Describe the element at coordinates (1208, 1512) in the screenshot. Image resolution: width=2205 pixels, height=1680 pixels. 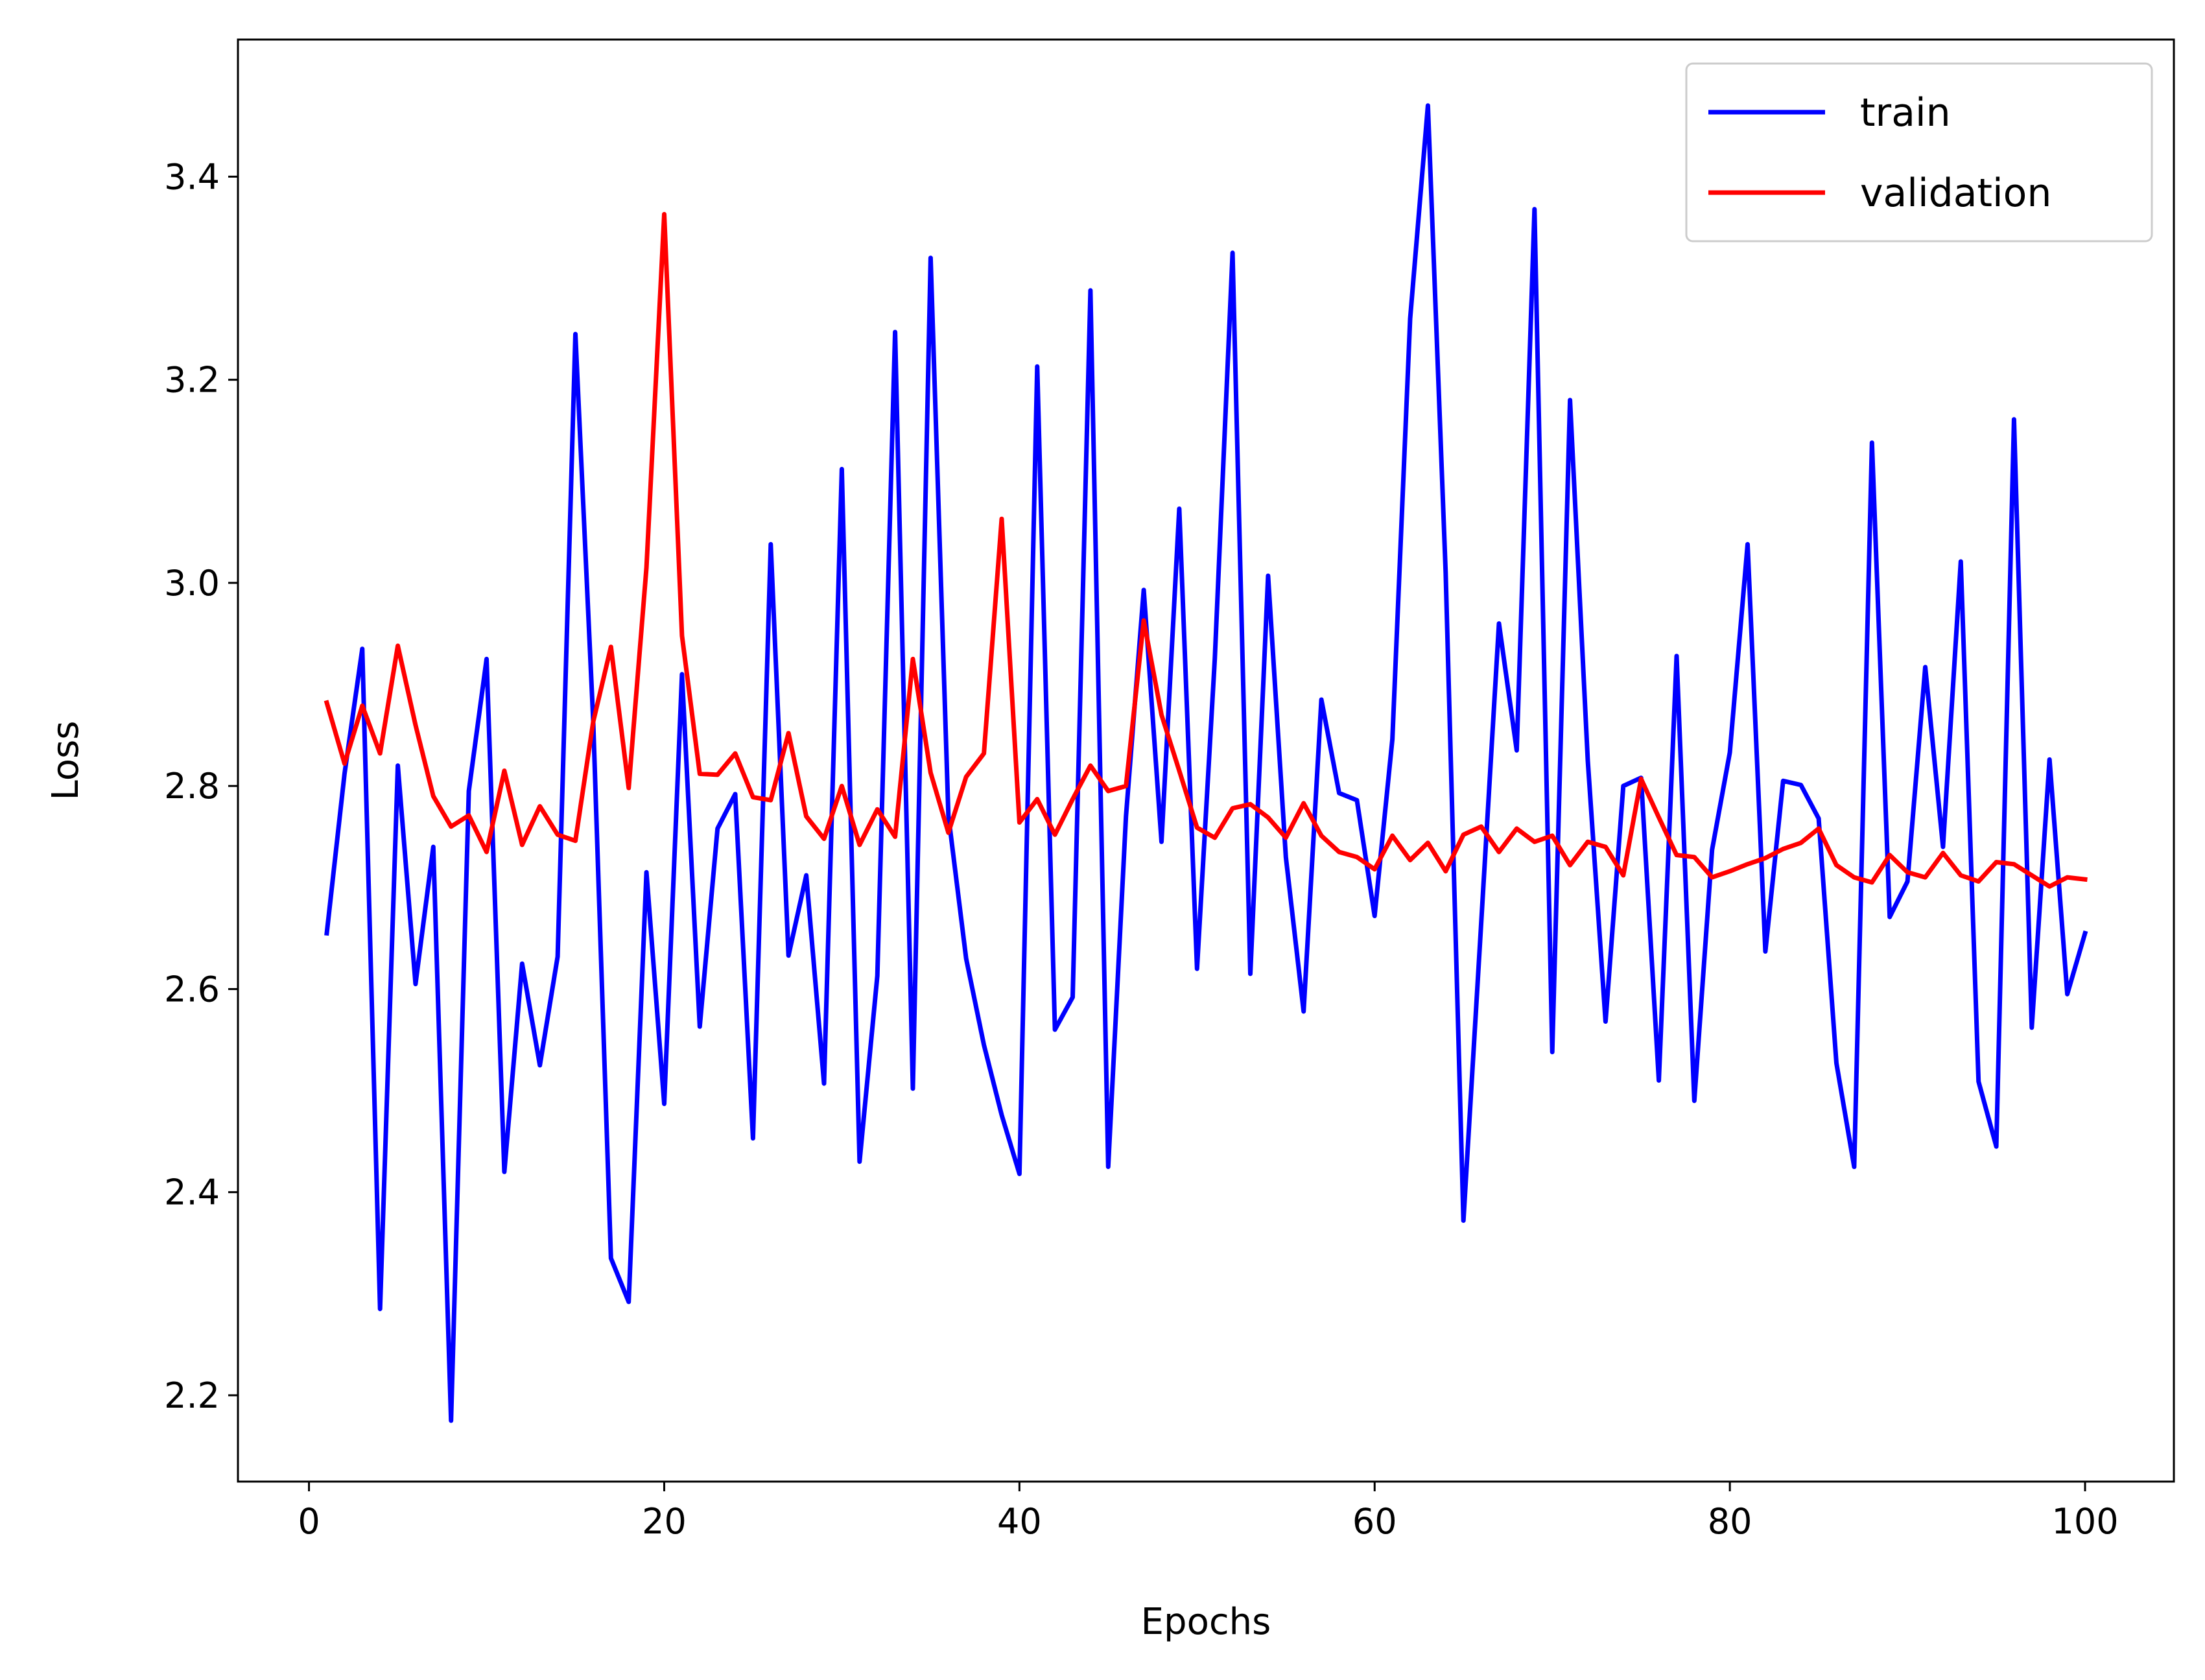
I see `x-axis: 0 20 40 60 80 100` at that location.